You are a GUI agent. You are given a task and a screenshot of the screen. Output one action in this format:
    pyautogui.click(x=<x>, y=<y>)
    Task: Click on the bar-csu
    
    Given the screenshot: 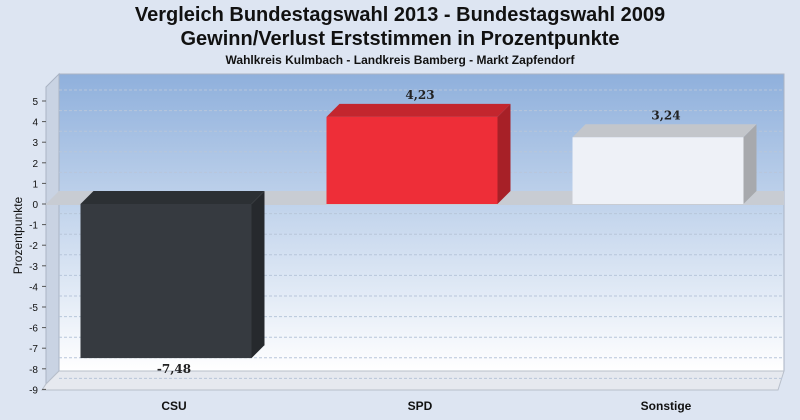 What is the action you would take?
    pyautogui.click(x=166, y=281)
    